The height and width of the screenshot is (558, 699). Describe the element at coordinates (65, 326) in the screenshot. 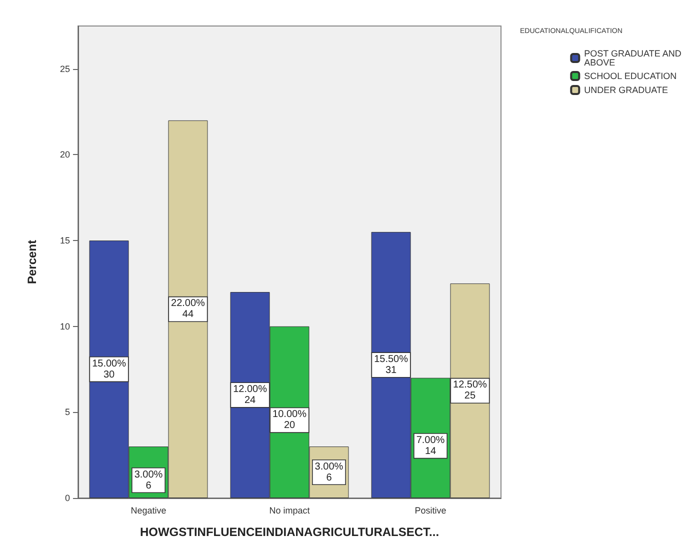

I see `y-tick-label: 10` at that location.